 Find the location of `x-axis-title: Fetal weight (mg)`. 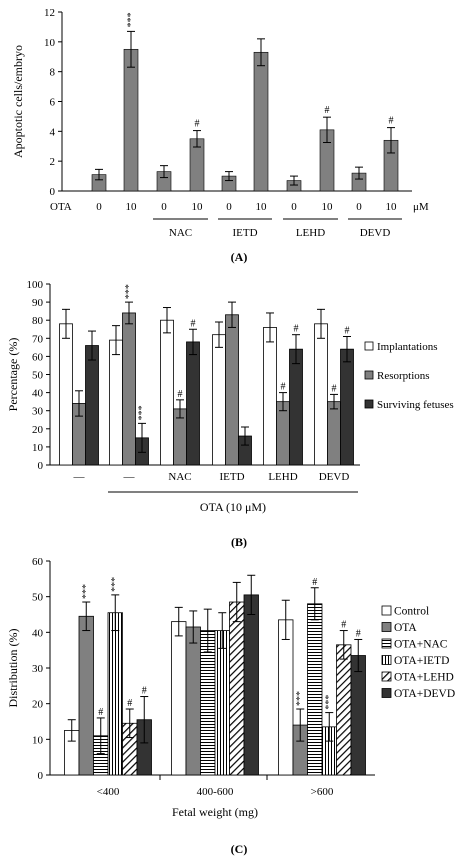

x-axis-title: Fetal weight (mg) is located at coordinates (215, 812).